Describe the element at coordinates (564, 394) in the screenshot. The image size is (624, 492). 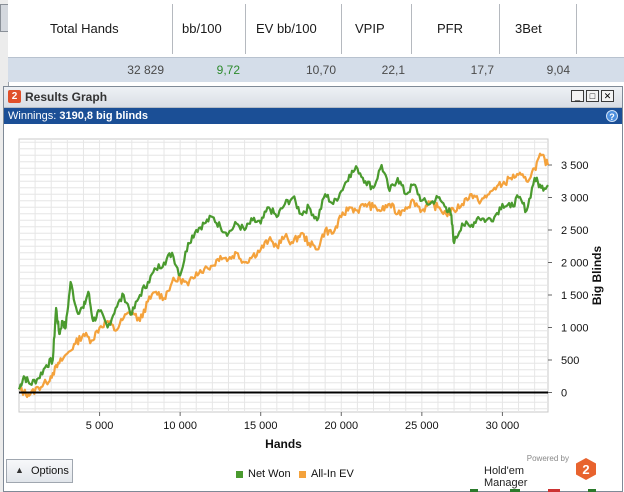
I see `y-tick-label: 0` at that location.